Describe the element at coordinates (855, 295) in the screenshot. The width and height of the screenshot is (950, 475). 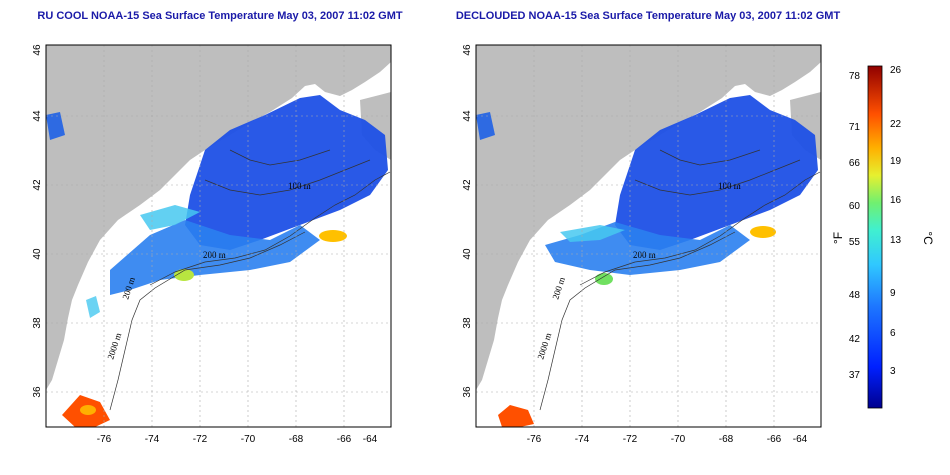
I see `fahrenheit-tick: 48` at that location.